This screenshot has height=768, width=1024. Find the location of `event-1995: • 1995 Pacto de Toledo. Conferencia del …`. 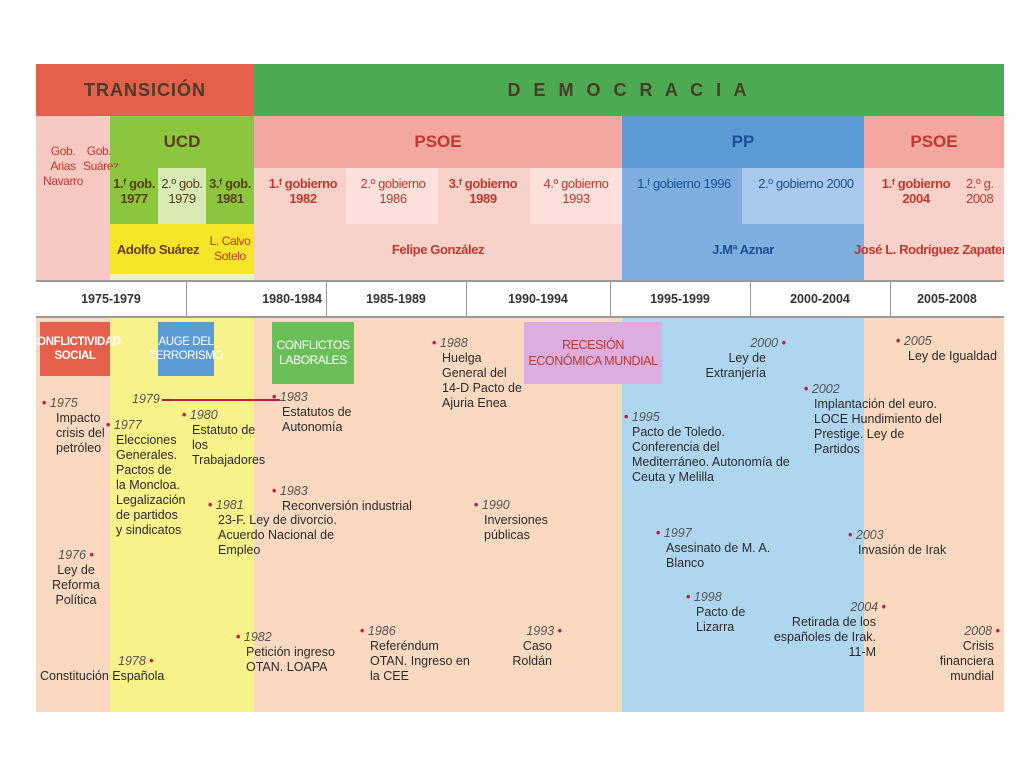

event-1995: • 1995 Pacto de Toledo. Conferencia del … is located at coordinates (707, 447).